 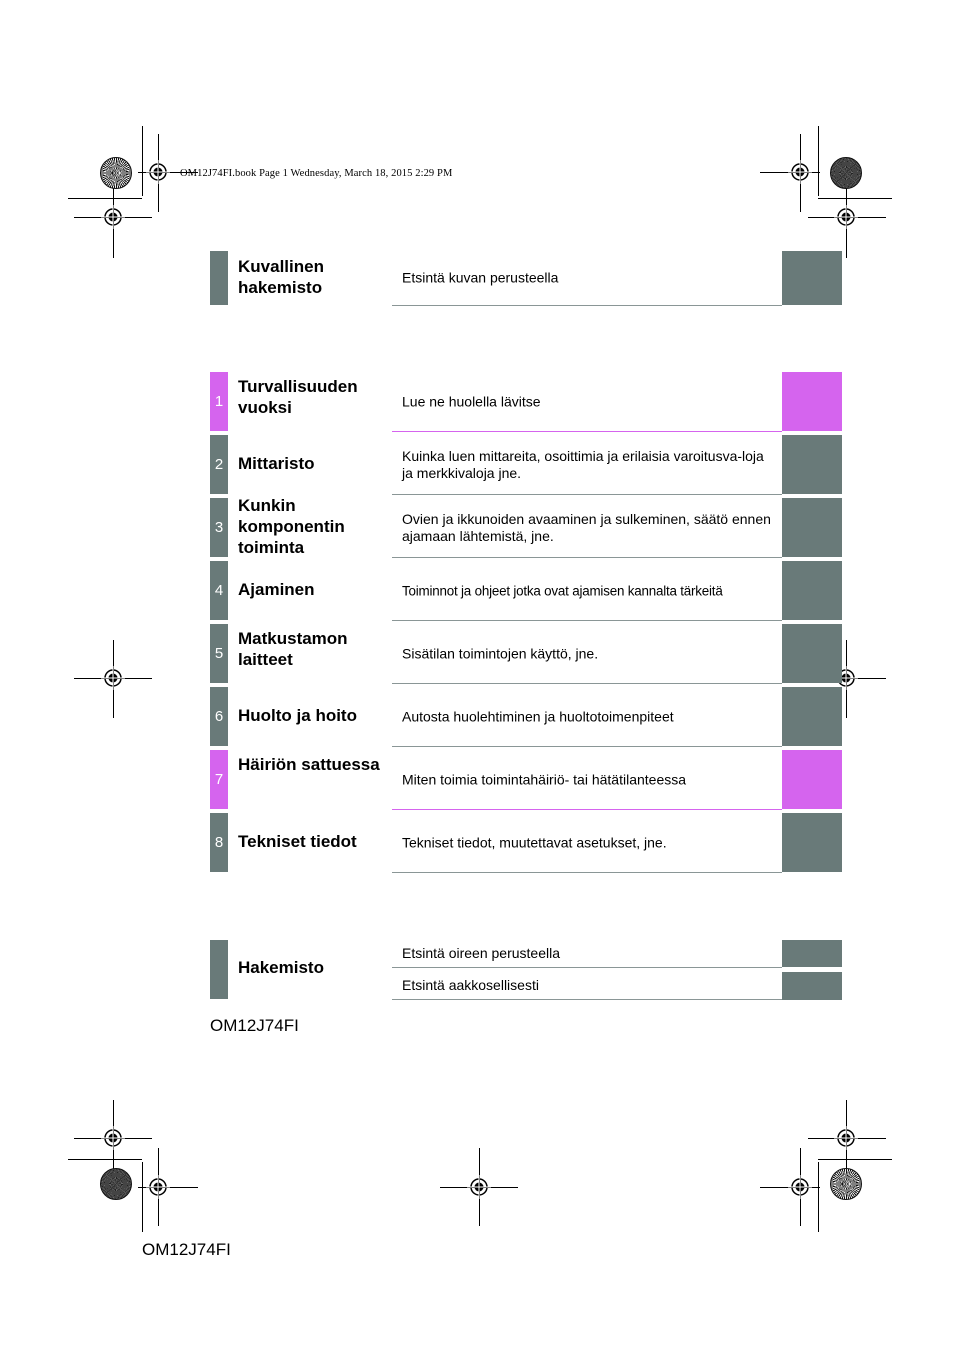 What do you see at coordinates (291, 526) in the screenshot?
I see `chapter-title: Kunkin komponentin toiminta` at bounding box center [291, 526].